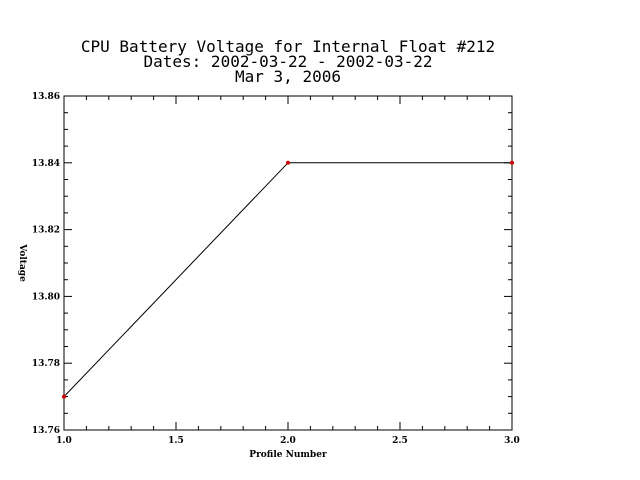  I want to click on chart-title-line-3: Mar 3, 2006, so click(288, 76).